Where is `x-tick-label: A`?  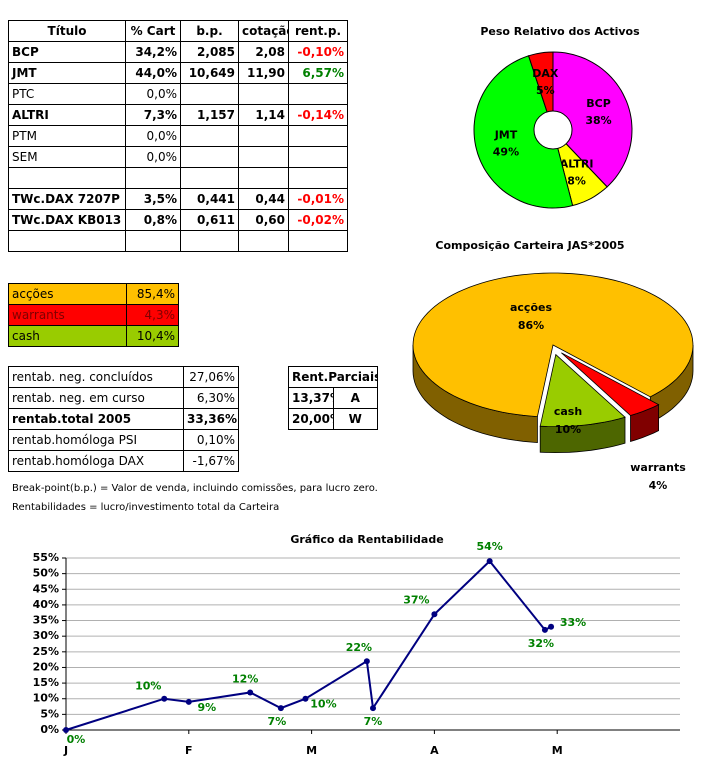 x-tick-label: A is located at coordinates (434, 750).